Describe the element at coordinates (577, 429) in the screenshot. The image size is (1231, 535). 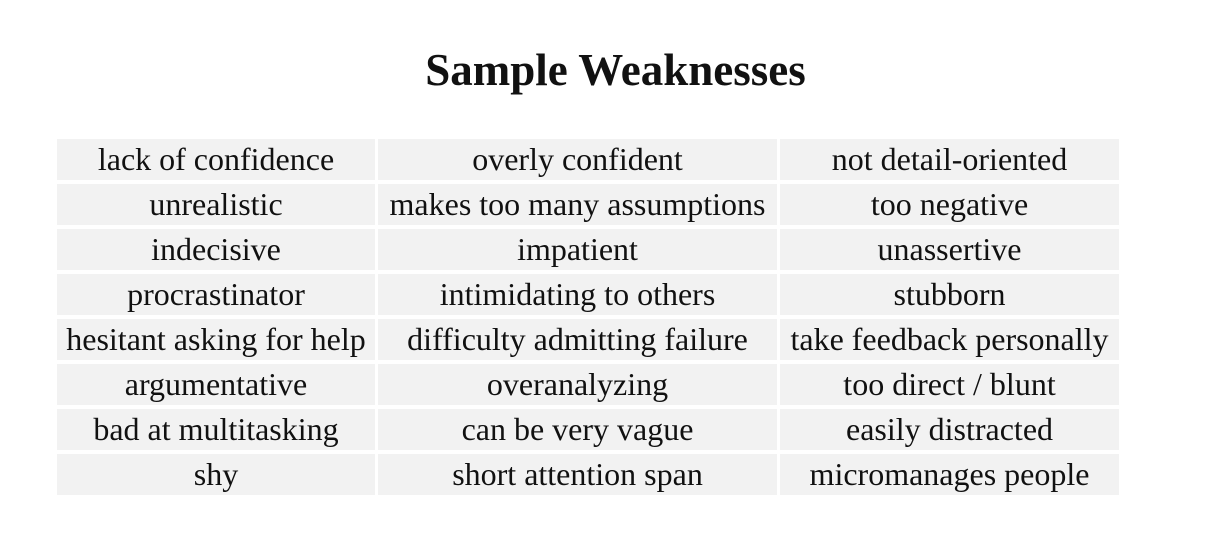
I see `table-cell: can be very vague` at that location.